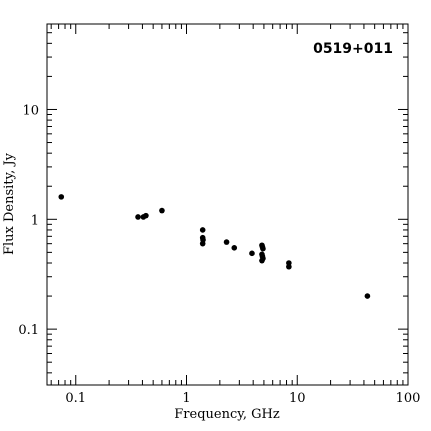 The image size is (431, 431). Describe the element at coordinates (353, 49) in the screenshot. I see `chart-title: 0519+011` at that location.